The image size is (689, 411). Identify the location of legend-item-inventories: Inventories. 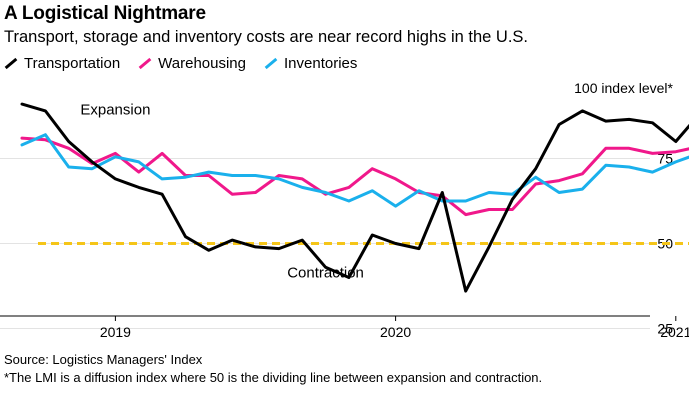
(310, 63).